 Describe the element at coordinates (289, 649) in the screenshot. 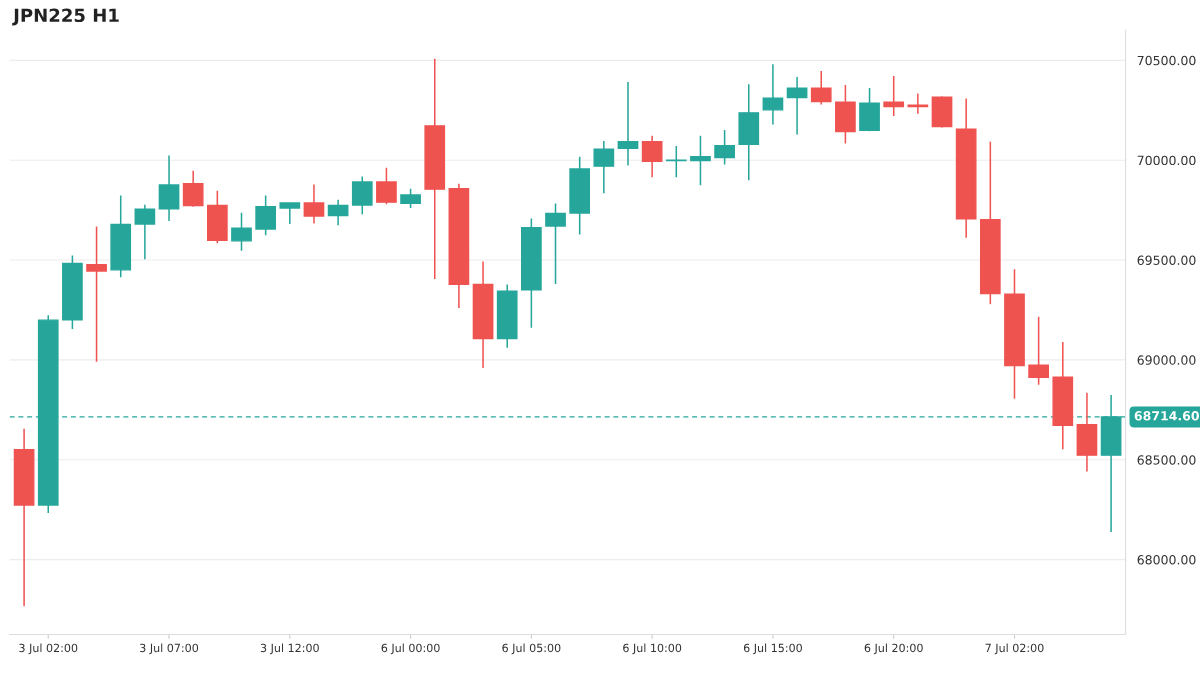

I see `x-tick-label: 3 Jul 12:00` at that location.